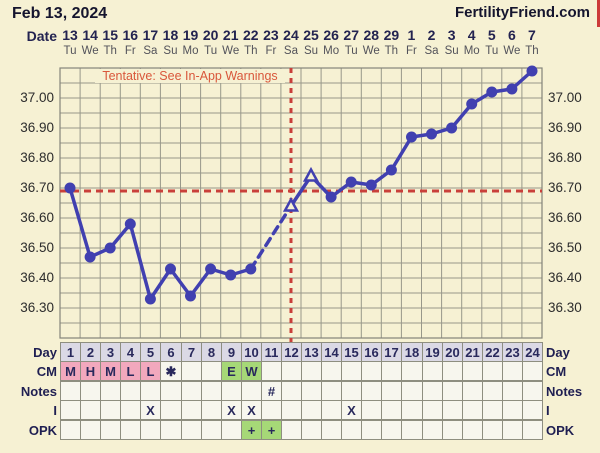 This screenshot has width=600, height=453. What do you see at coordinates (90, 352) in the screenshot?
I see `day-cell-day-2: 2` at bounding box center [90, 352].